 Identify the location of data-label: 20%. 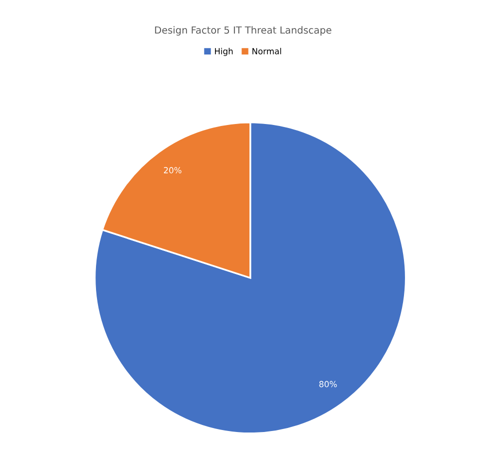
(173, 170).